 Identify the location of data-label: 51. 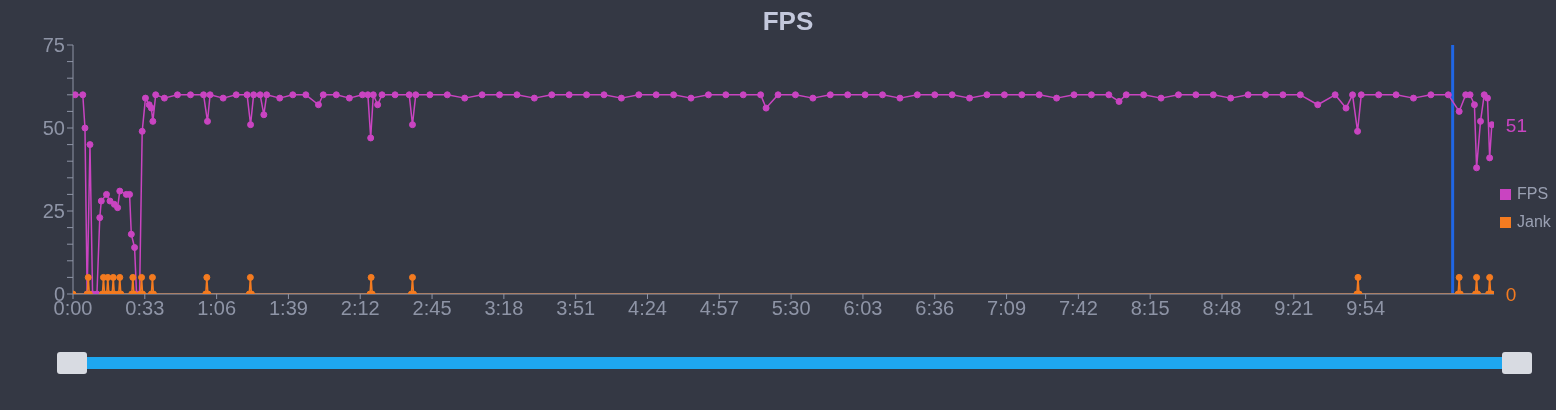
(1516, 125).